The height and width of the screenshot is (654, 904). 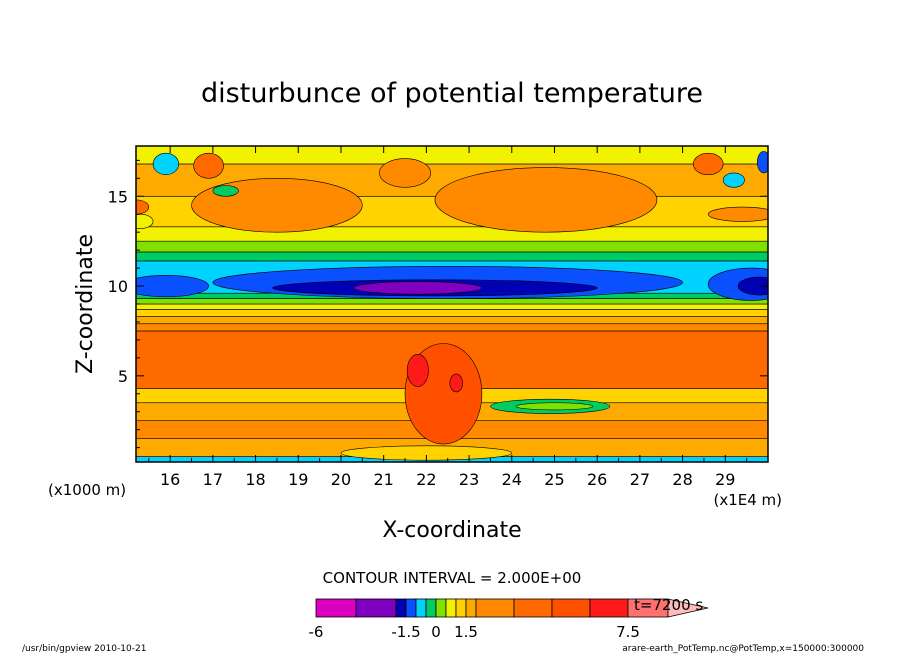 I want to click on legend-title: CONTOUR INTERVAL = 2.000E+00, so click(x=452, y=578).